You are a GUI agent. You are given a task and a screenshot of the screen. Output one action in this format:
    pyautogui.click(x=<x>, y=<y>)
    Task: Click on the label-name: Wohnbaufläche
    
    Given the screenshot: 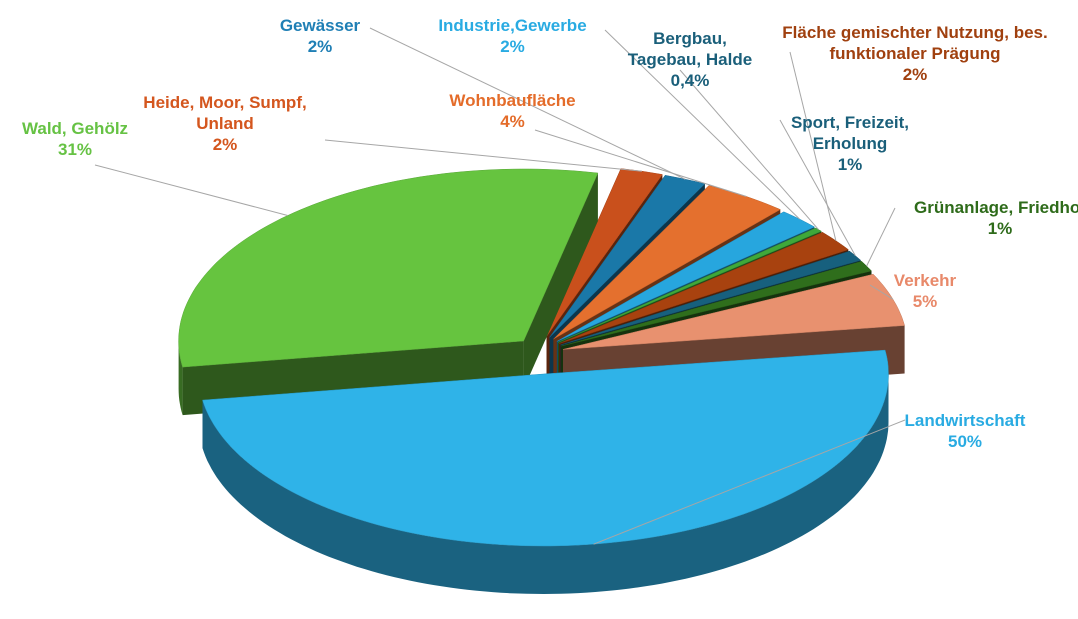 What is the action you would take?
    pyautogui.click(x=512, y=100)
    